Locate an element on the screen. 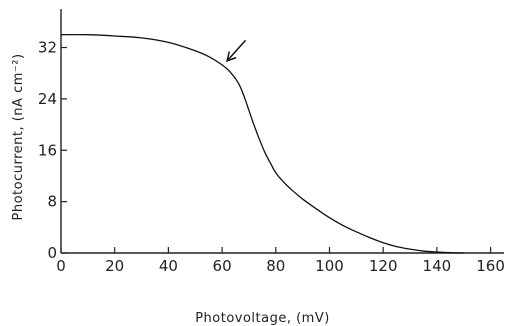  x-tick-label: 0 is located at coordinates (61, 266).